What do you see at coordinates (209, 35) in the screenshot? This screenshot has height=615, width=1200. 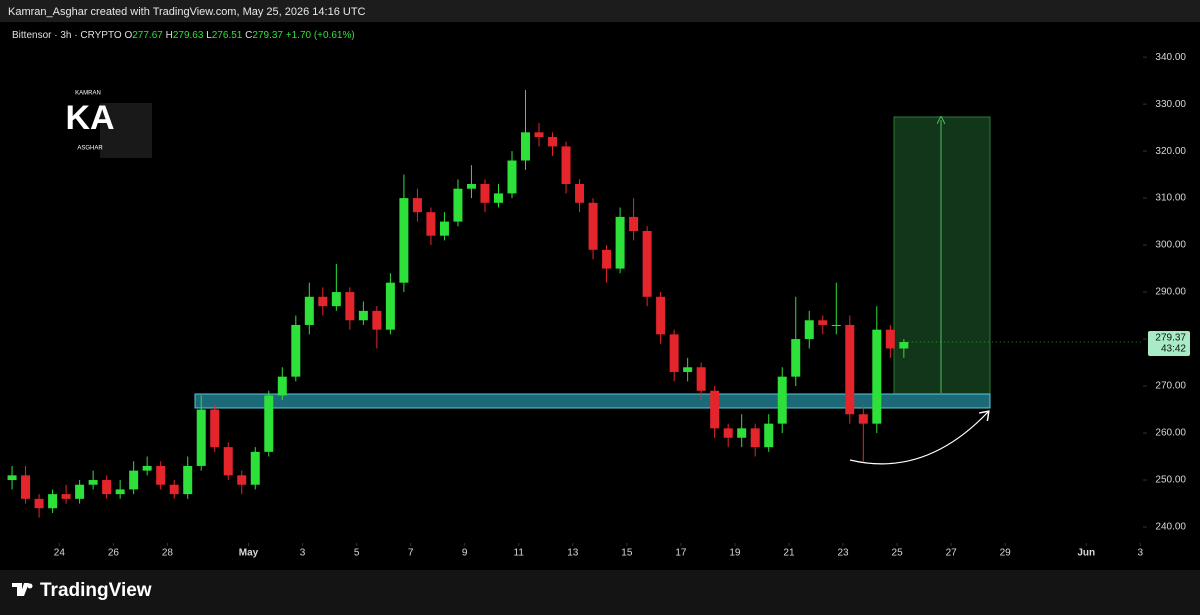 I see `legend-ohlc-label: L` at bounding box center [209, 35].